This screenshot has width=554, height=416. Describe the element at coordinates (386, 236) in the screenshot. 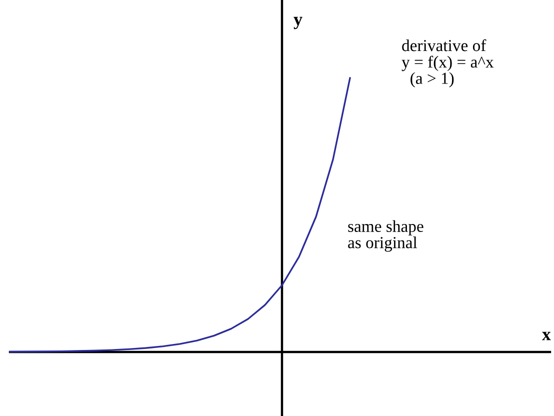

I see `annotation: same shape as original` at that location.